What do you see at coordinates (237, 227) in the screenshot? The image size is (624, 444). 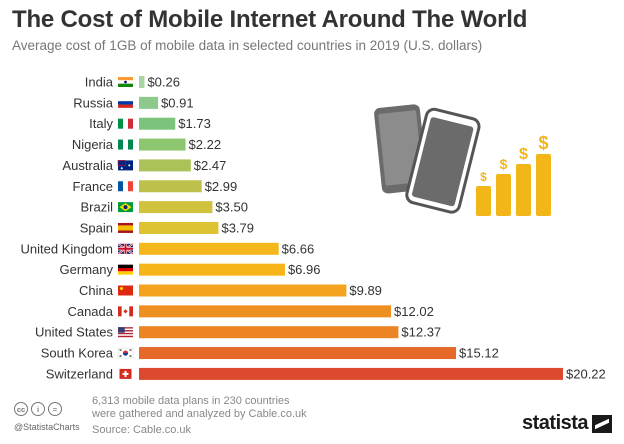 I see `value-label-spain: $3.79` at bounding box center [237, 227].